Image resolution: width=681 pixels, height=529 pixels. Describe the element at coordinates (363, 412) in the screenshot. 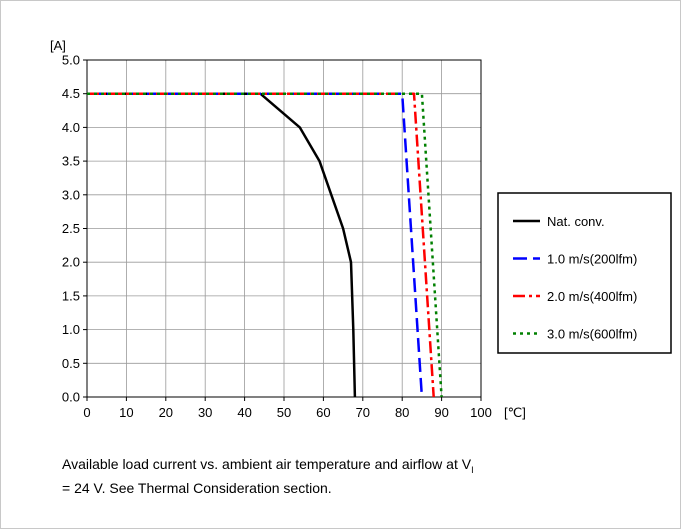

I see `x-tick-label: 70` at that location.